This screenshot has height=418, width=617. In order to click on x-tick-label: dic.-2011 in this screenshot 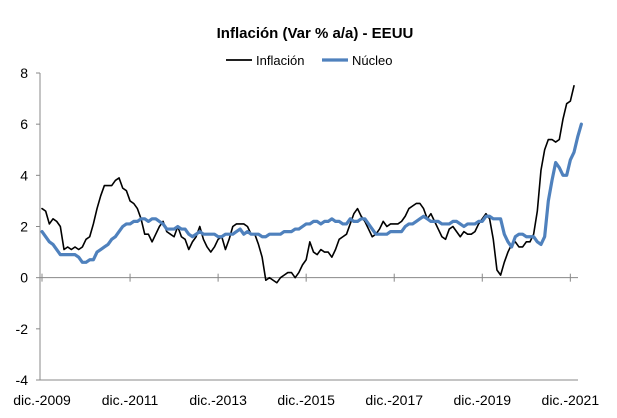, I will do `click(130, 400)`.